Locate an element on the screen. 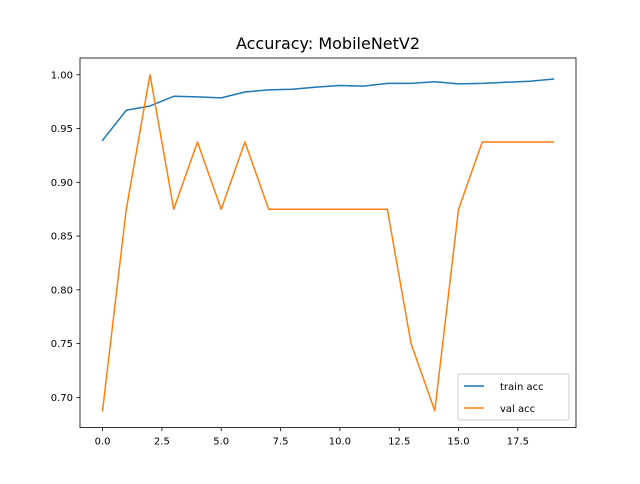 Image resolution: width=640 pixels, height=484 pixels. legend: train acc val acc is located at coordinates (513, 397).